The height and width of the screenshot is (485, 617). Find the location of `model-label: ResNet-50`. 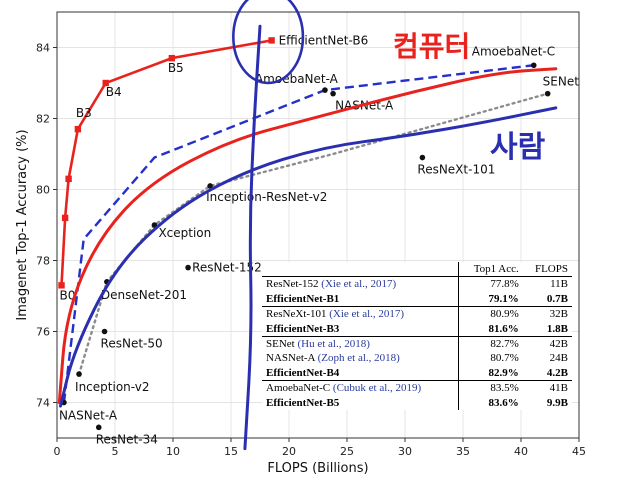

model-label: ResNet-50 is located at coordinates (132, 344).